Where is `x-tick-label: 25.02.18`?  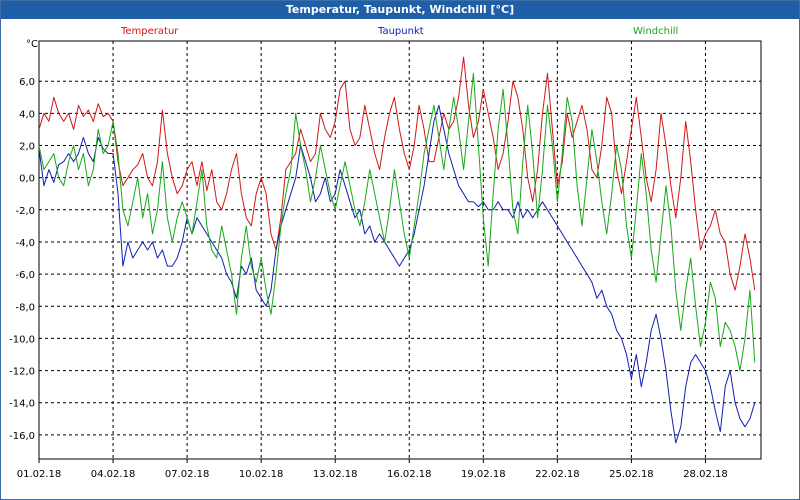
x-tick-label: 25.02.18 is located at coordinates (631, 474).